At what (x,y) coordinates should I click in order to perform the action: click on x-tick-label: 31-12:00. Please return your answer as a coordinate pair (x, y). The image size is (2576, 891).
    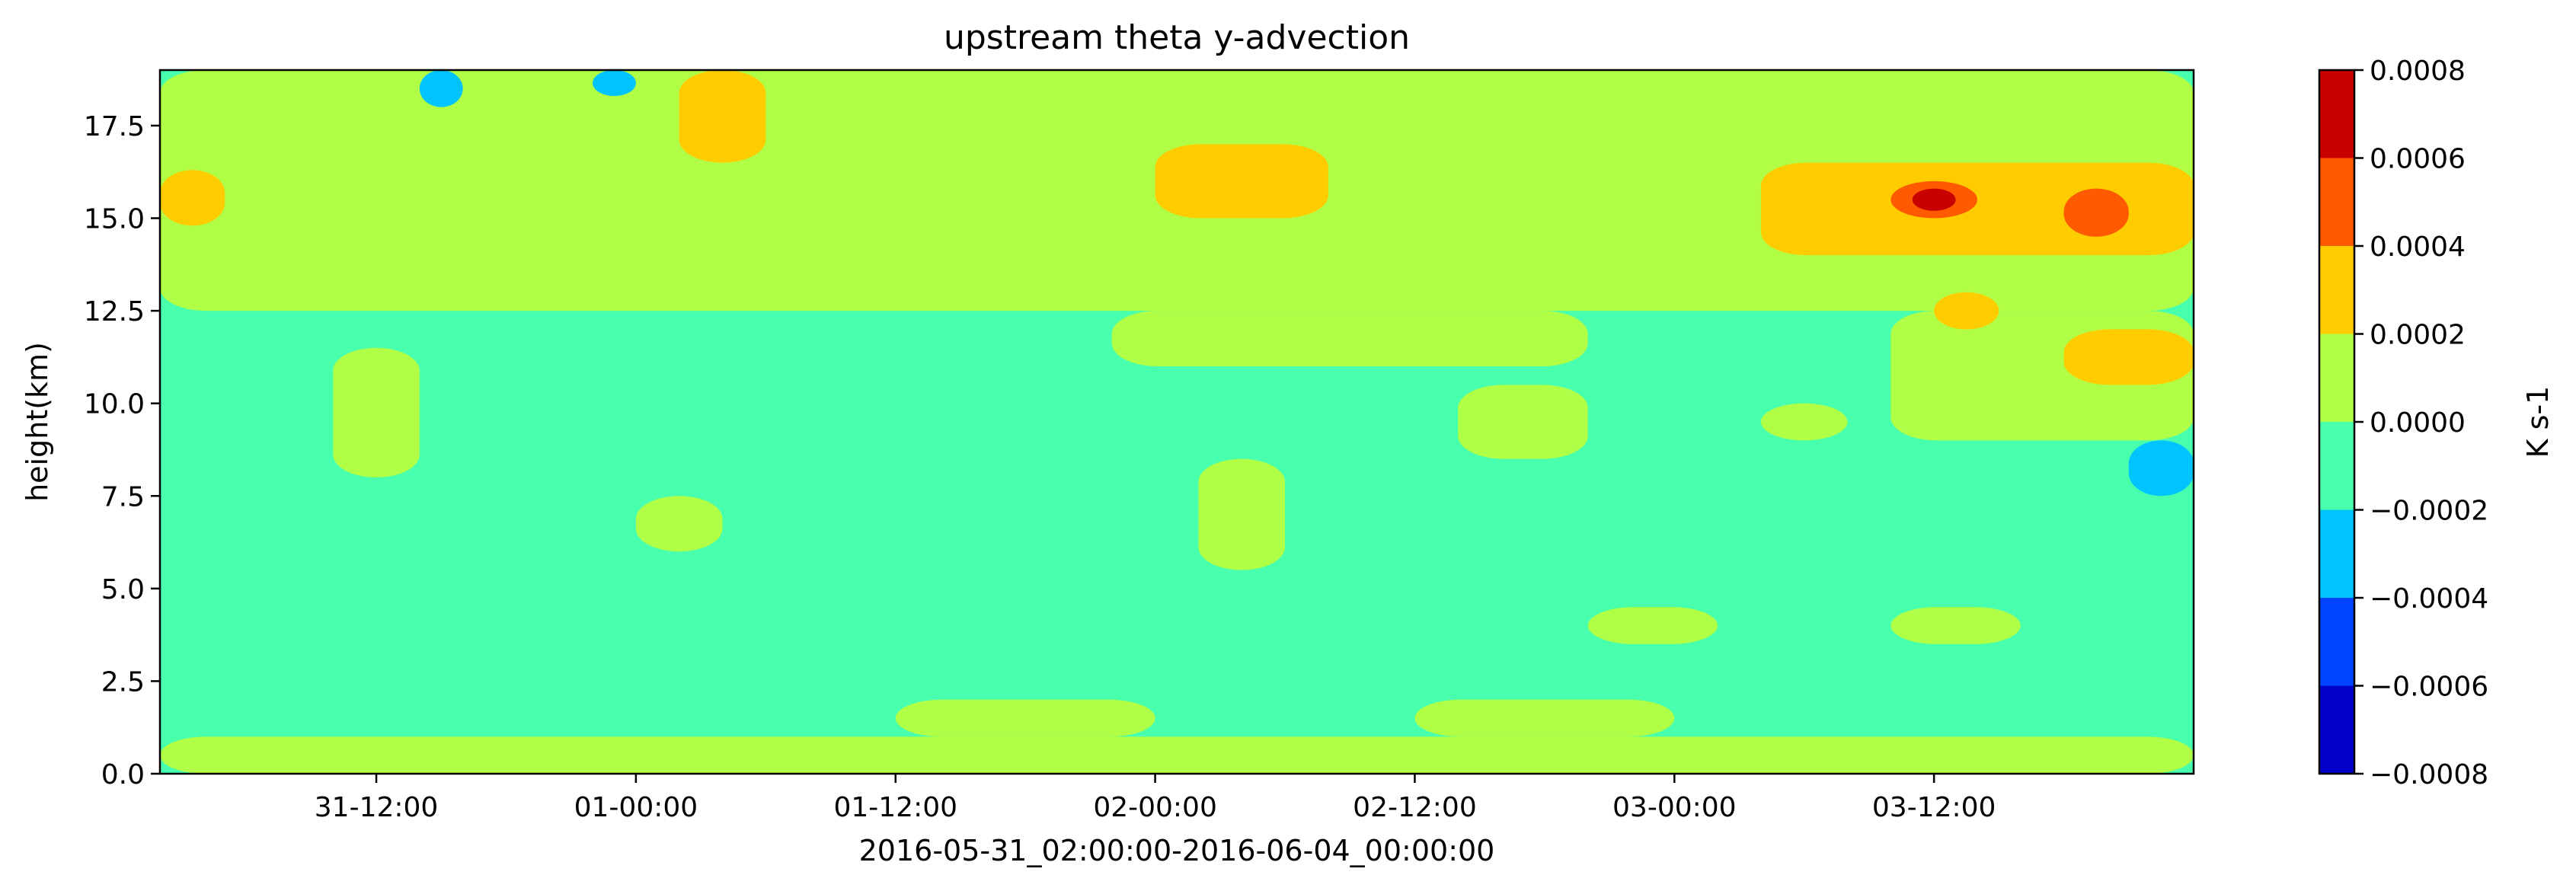
    Looking at the image, I should click on (377, 807).